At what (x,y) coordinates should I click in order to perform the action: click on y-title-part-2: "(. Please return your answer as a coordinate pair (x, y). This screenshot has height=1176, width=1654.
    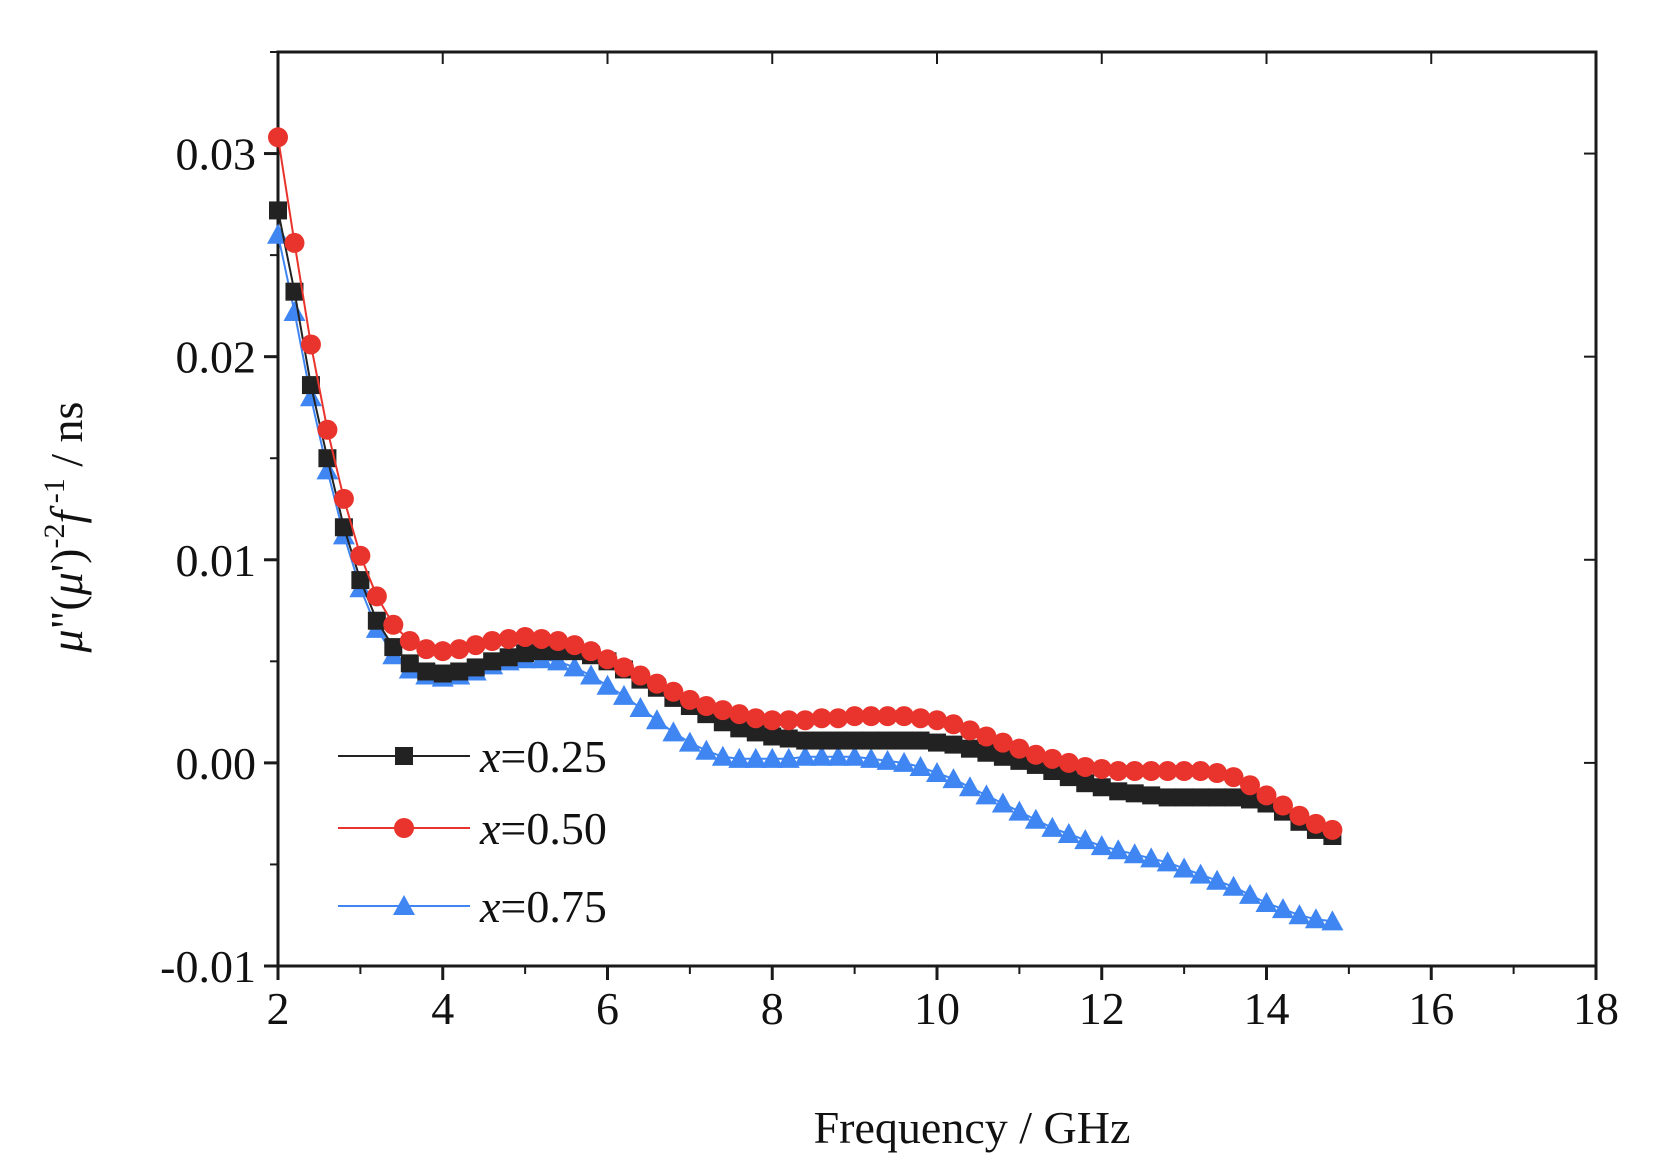
    Looking at the image, I should click on (66, 612).